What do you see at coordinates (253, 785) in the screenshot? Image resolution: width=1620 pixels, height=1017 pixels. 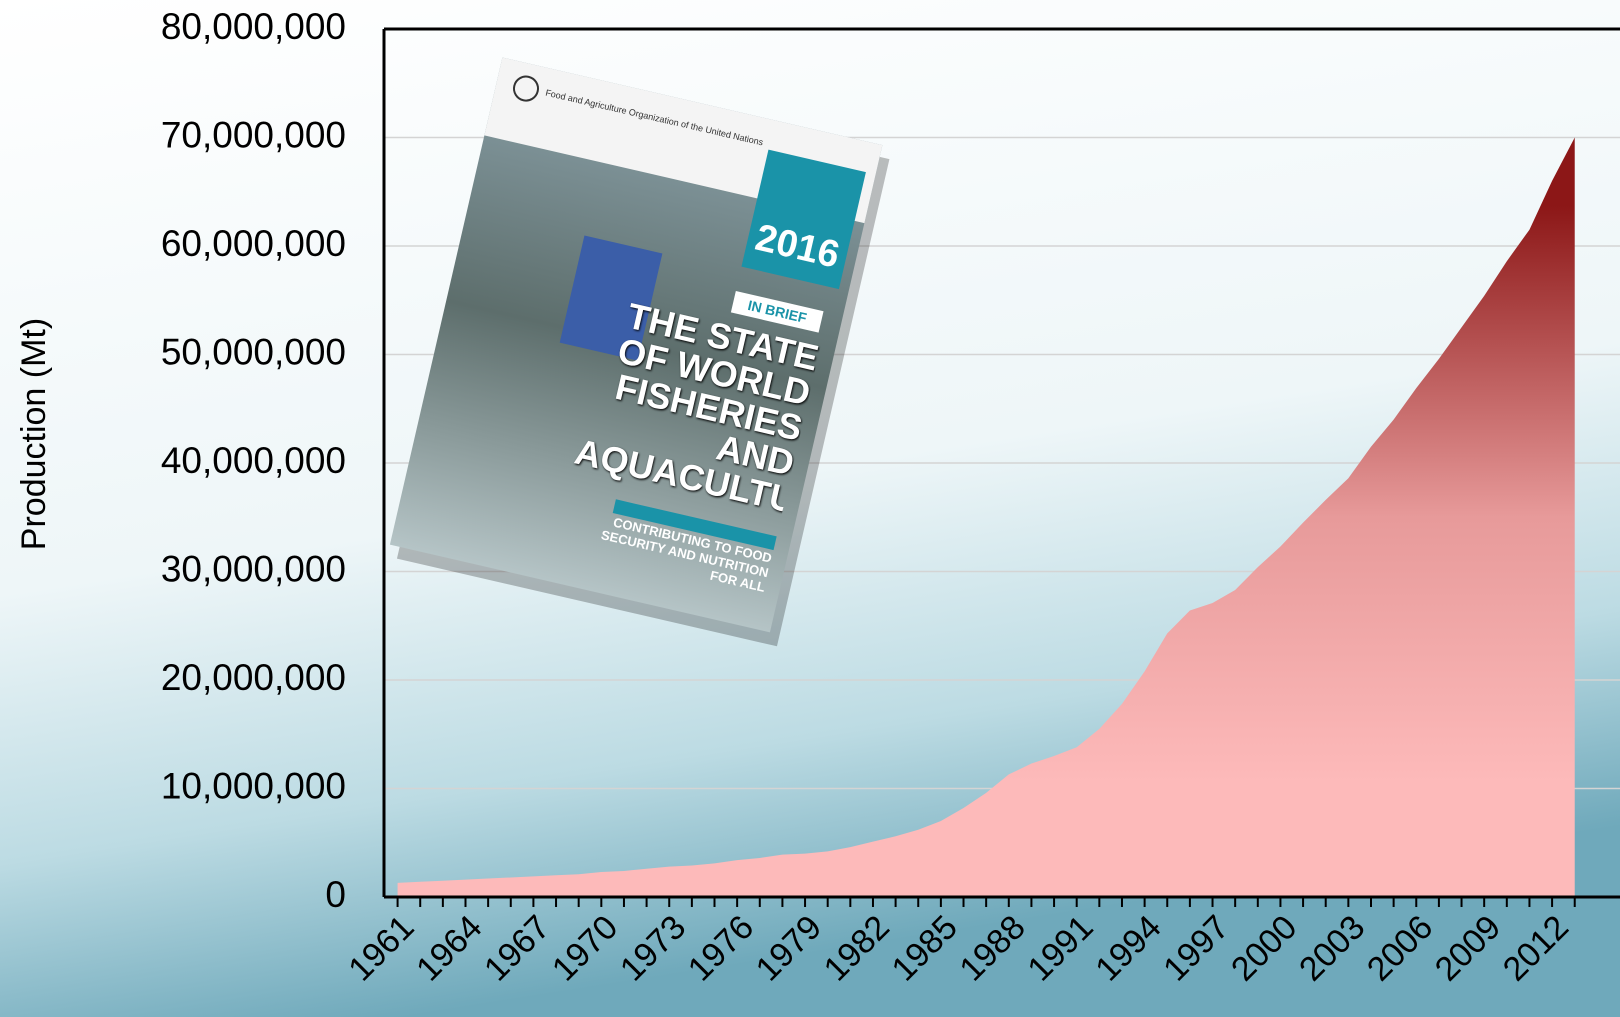 I see `y-tick-label: 10,000,000` at bounding box center [253, 785].